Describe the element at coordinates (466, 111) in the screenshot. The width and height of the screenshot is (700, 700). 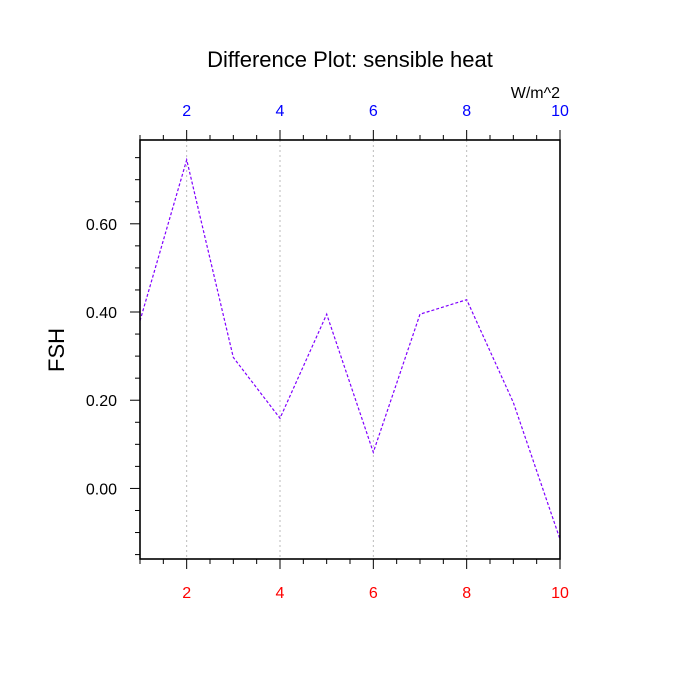
I see `x-tick-label-top: 8` at that location.